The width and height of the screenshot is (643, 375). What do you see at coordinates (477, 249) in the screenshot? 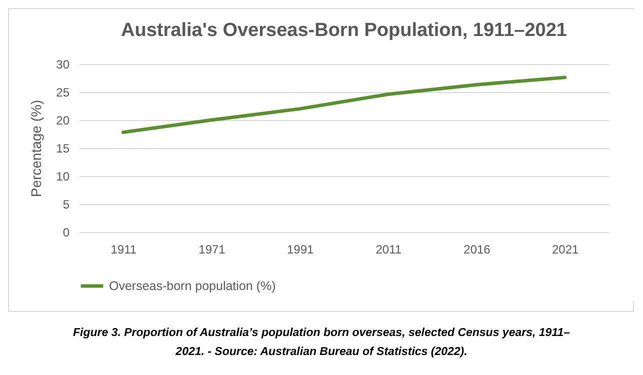
I see `x-tick-label: 2016` at bounding box center [477, 249].